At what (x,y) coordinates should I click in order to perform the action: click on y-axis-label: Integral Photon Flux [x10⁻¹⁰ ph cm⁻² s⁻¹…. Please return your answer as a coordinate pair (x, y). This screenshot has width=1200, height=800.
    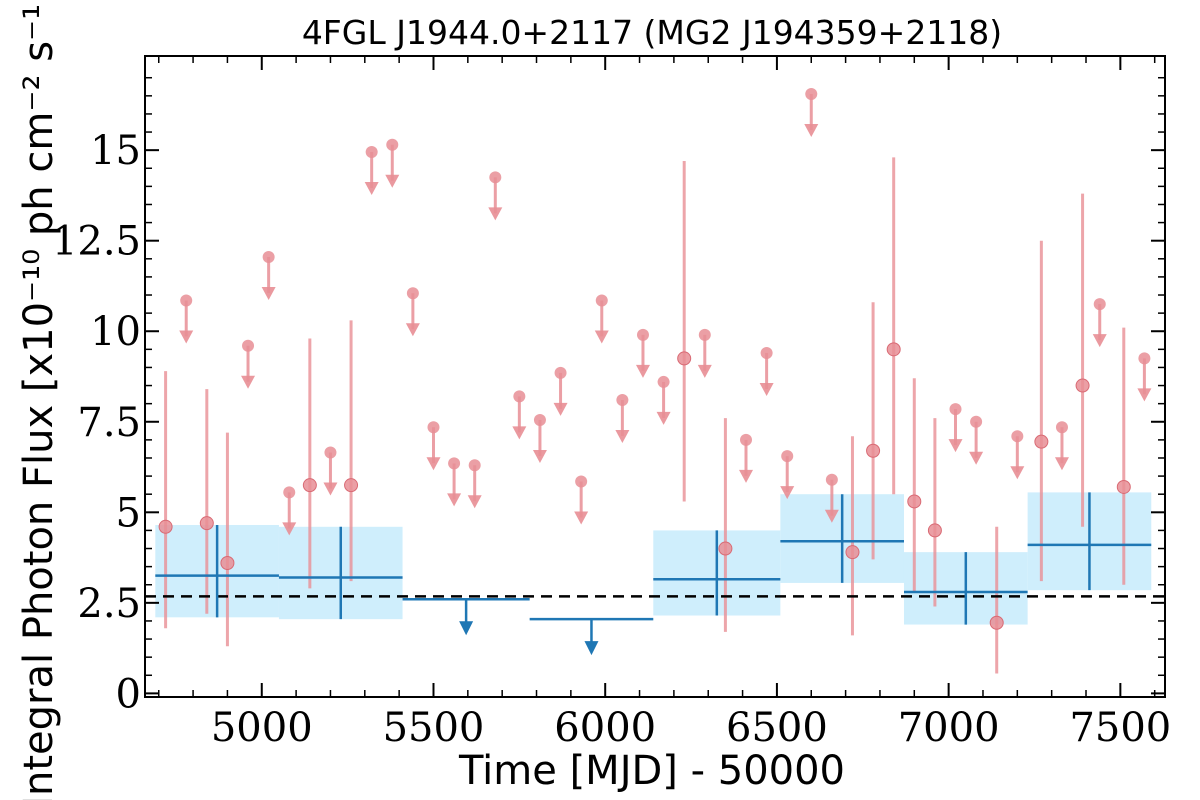
    Looking at the image, I should click on (39, 400).